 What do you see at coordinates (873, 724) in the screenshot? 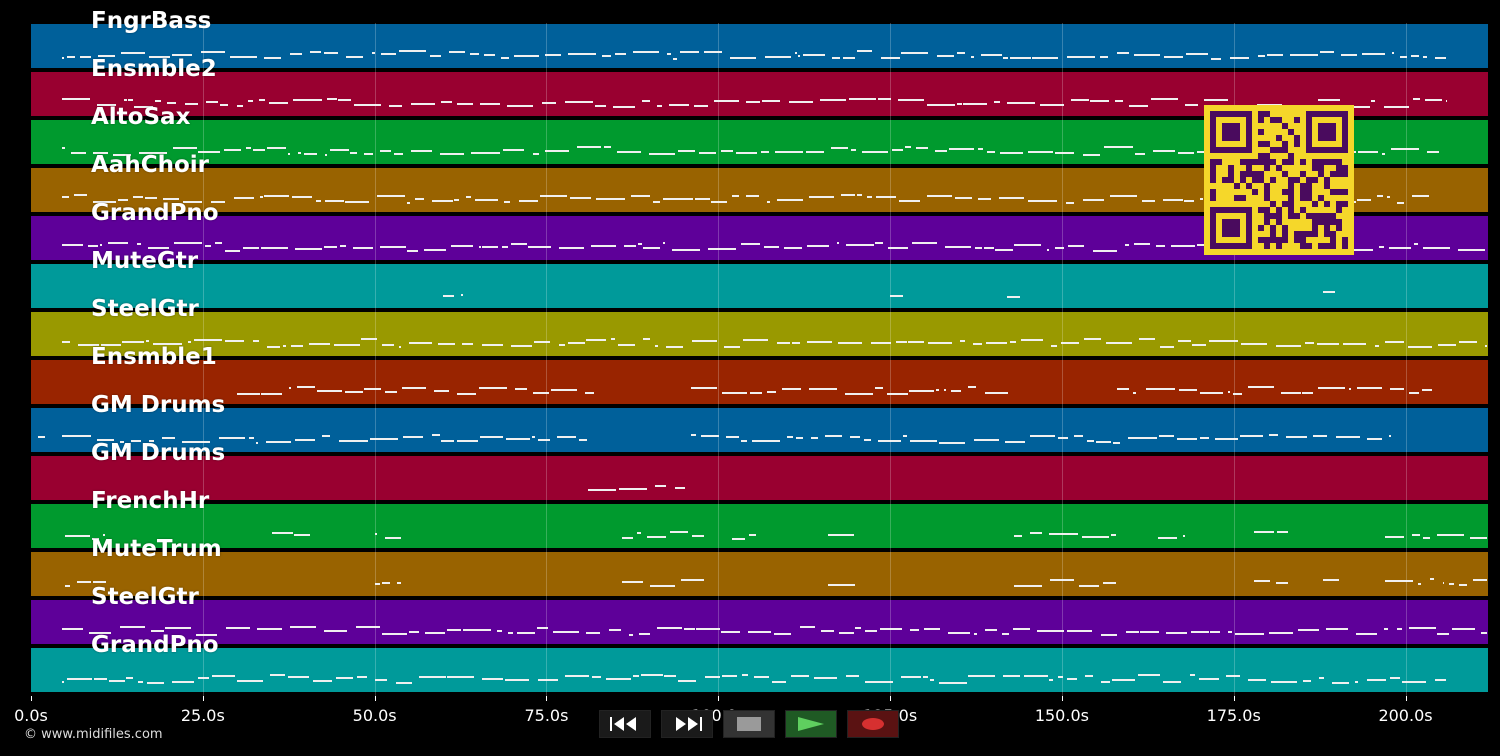
I see `record-button` at bounding box center [873, 724].